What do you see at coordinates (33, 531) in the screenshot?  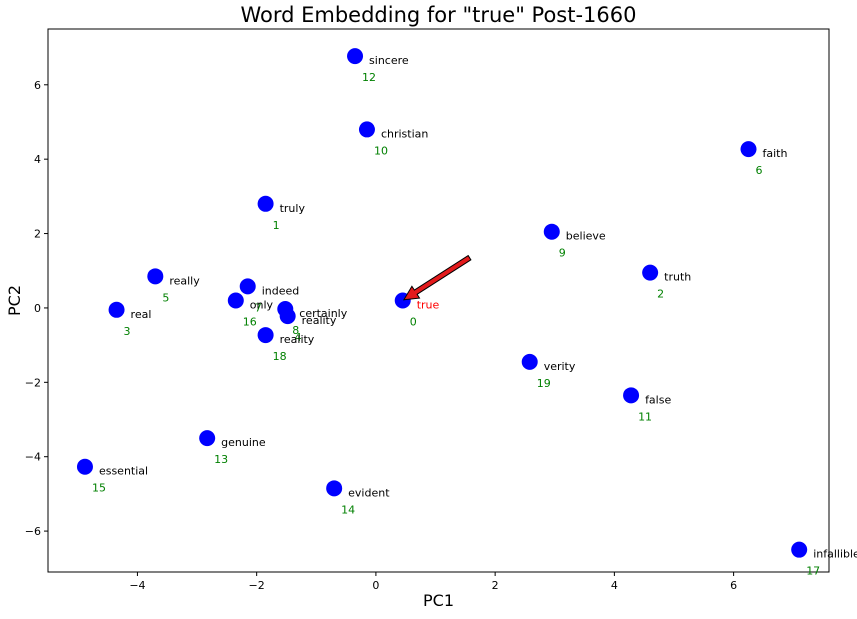 I see `y-tick-label: −6` at bounding box center [33, 531].